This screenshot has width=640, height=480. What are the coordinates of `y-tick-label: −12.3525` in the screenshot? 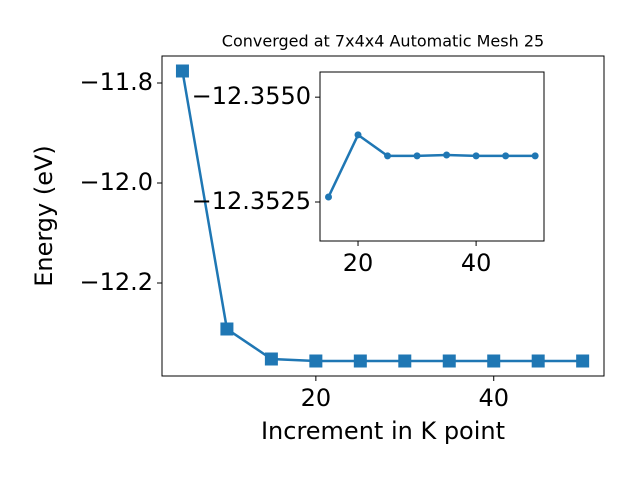 It's located at (251, 201).